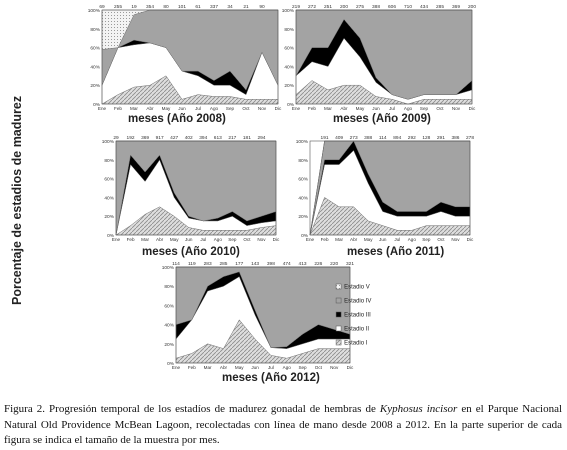 Image resolution: width=567 pixels, height=450 pixels. I want to click on legend-label: Estadio V, so click(357, 288).